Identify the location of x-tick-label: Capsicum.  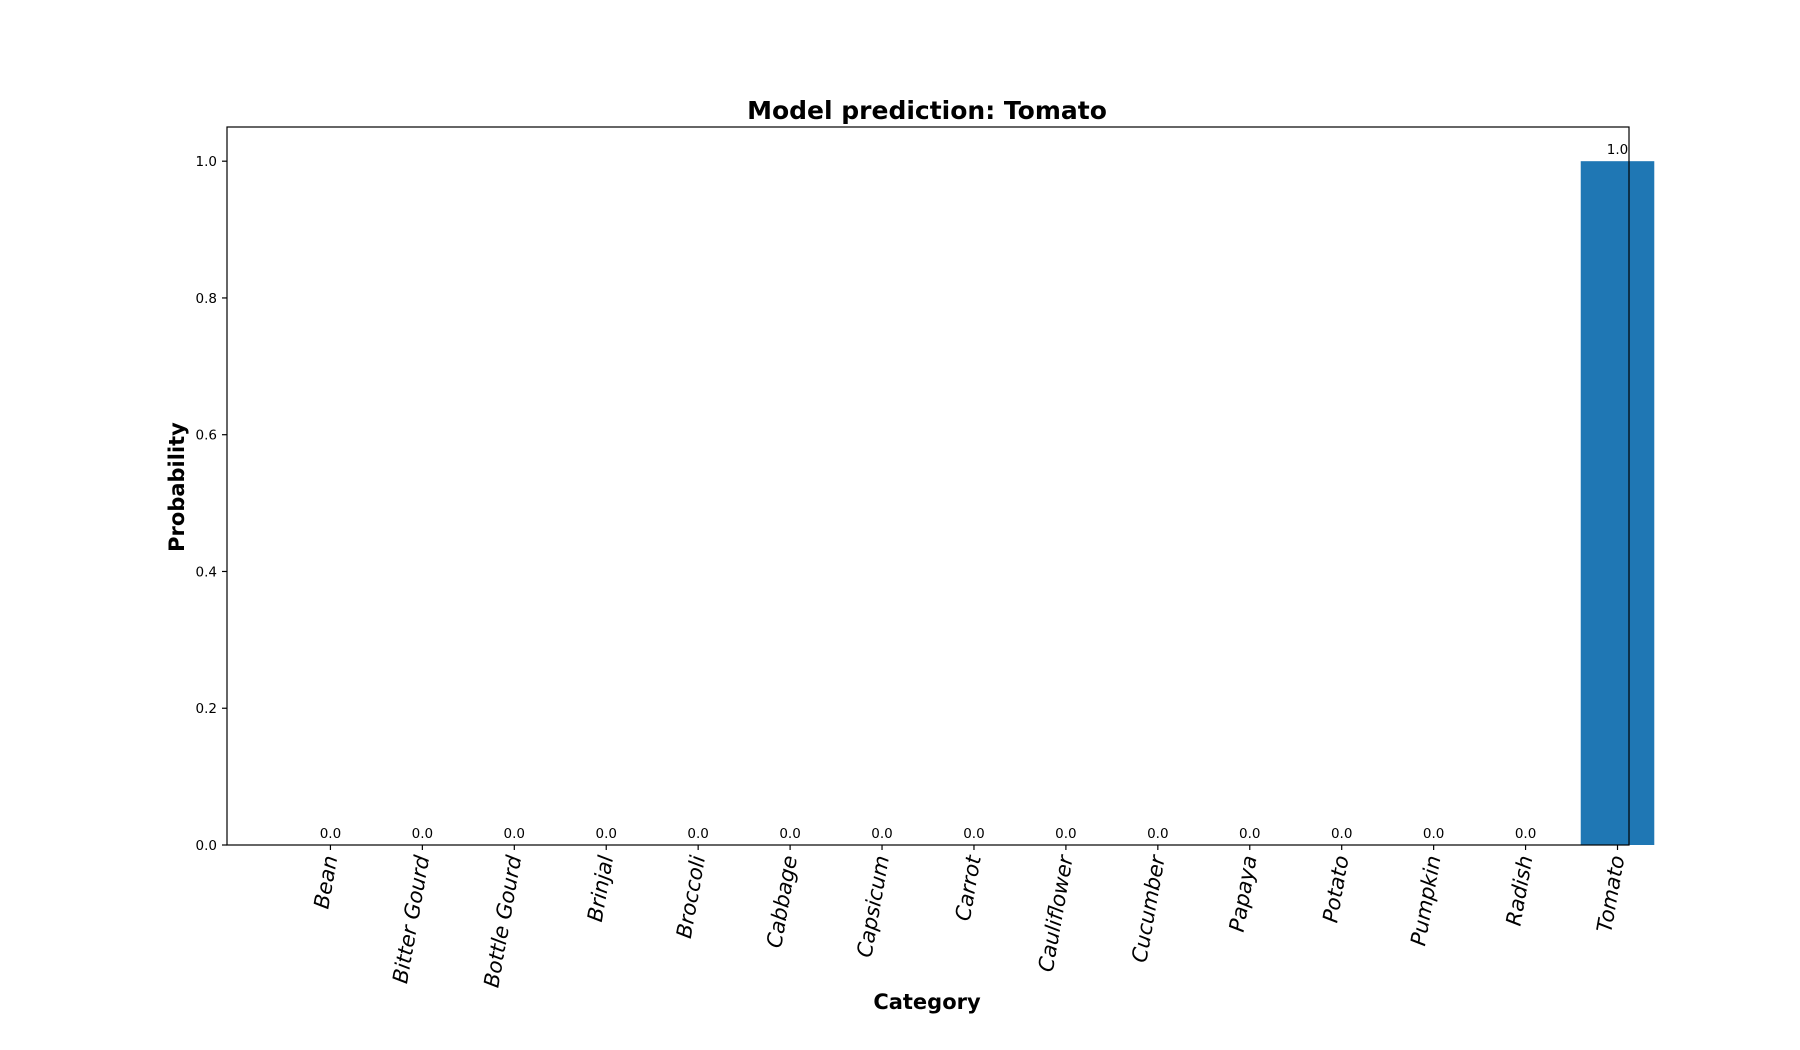
(873, 907).